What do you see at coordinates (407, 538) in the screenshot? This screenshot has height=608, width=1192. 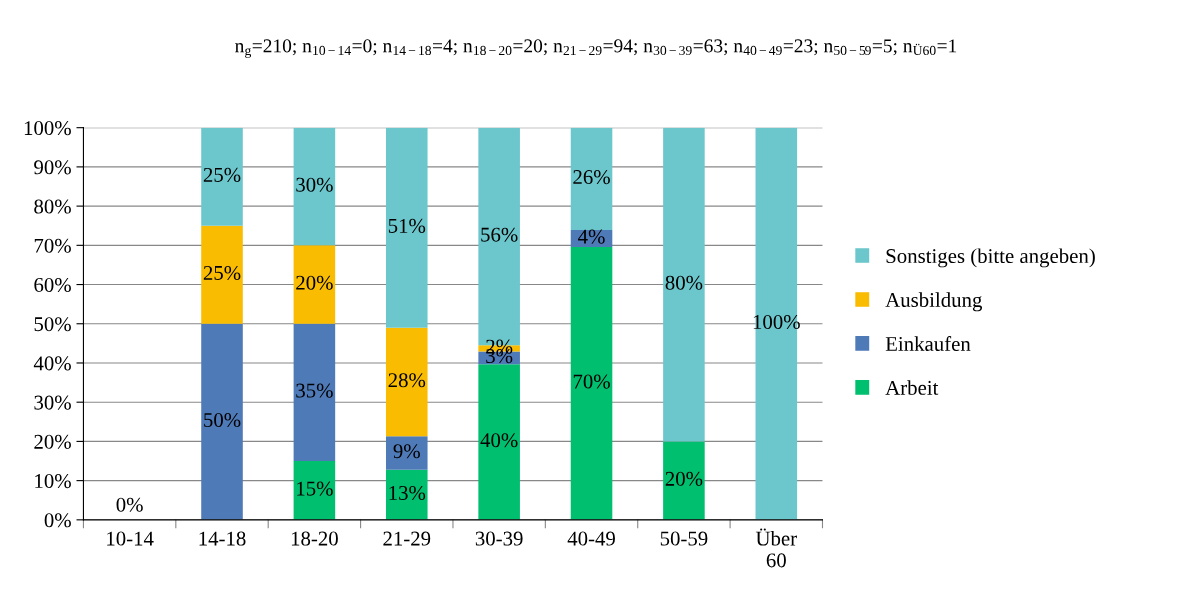 I see `x-tick-label: 21-29` at bounding box center [407, 538].